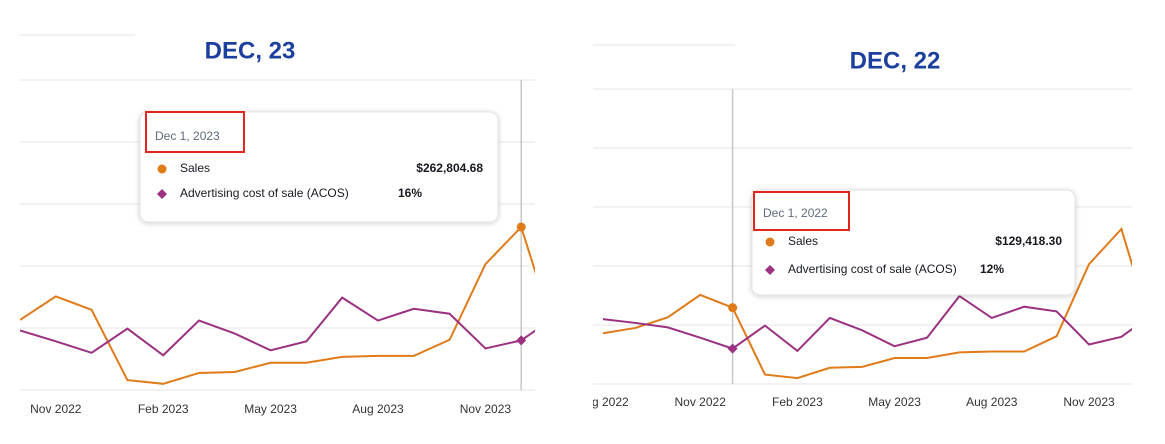  What do you see at coordinates (895, 60) in the screenshot?
I see `chart-title: DEC, 22` at bounding box center [895, 60].